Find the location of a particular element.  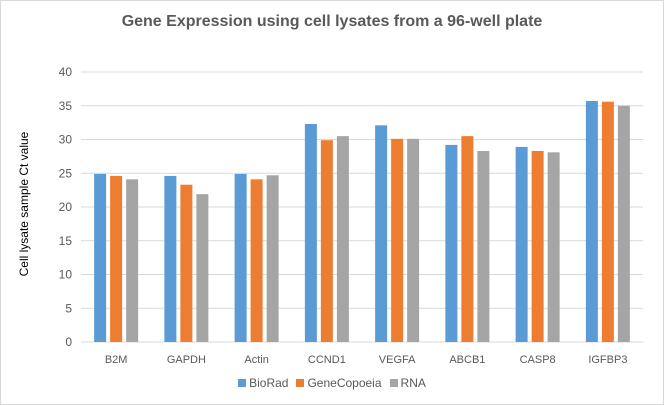

y-tick-label: 20 is located at coordinates (66, 207).